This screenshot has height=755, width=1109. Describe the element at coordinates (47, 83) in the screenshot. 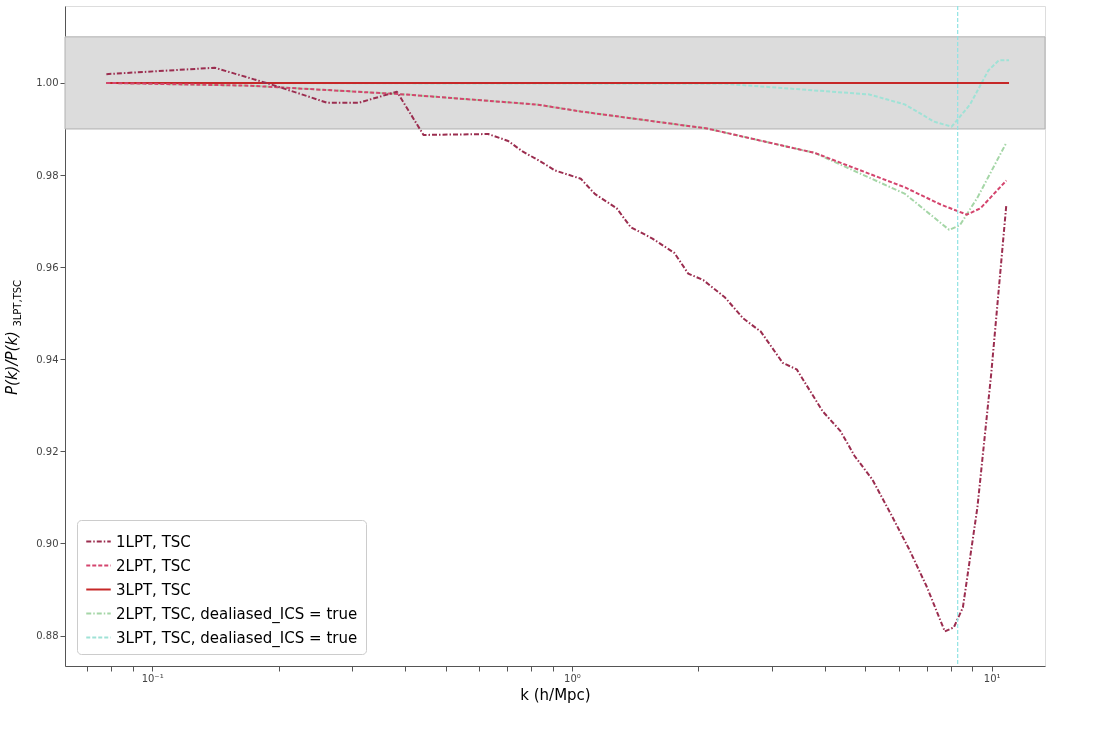

I see `y-tick-label: 1.00` at that location.